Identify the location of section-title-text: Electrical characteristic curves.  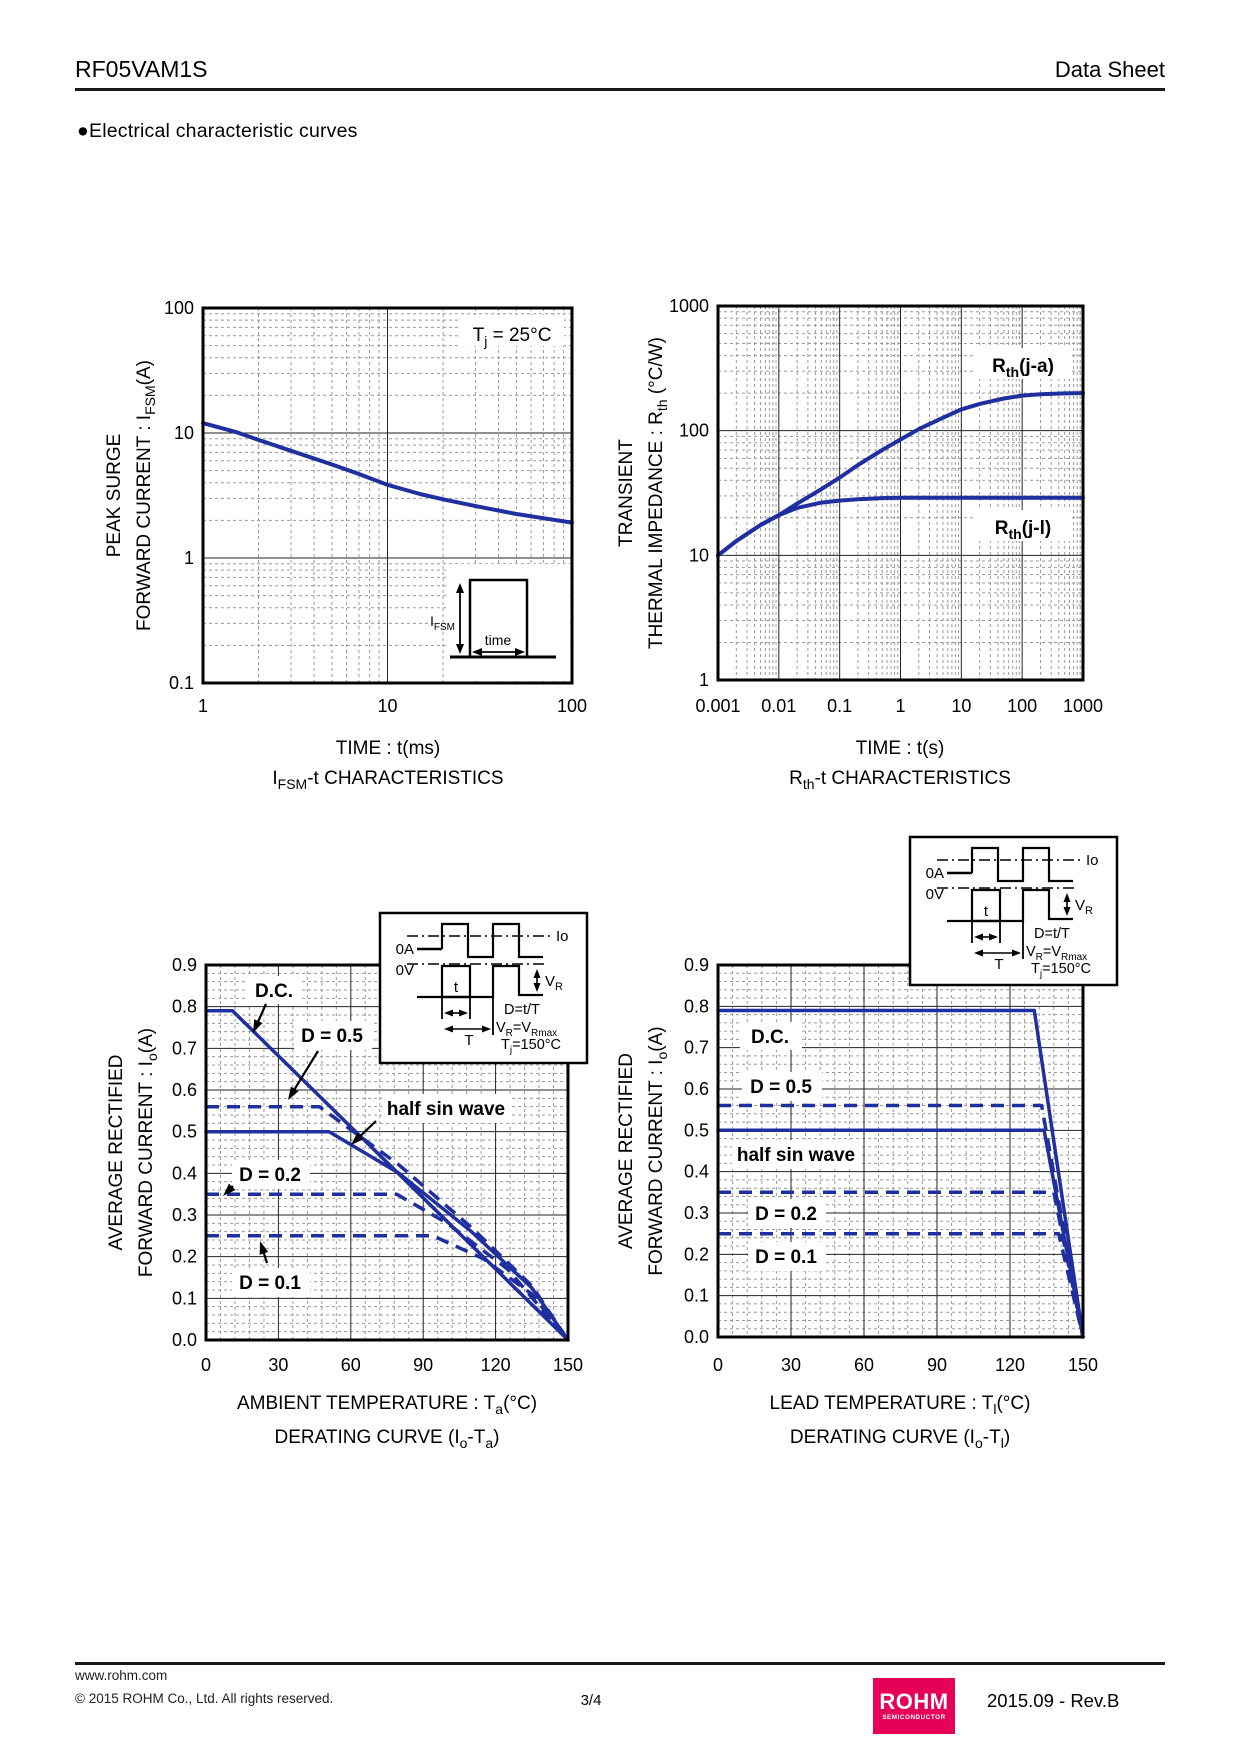
(223, 131).